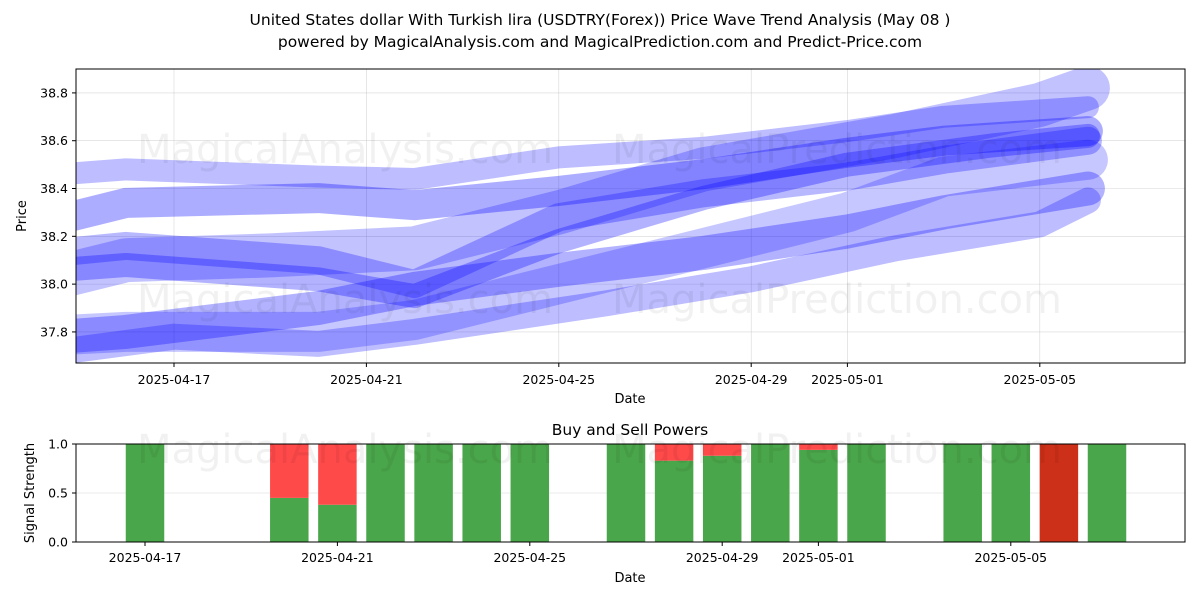  I want to click on price-x-axis-label: Date, so click(629, 399).